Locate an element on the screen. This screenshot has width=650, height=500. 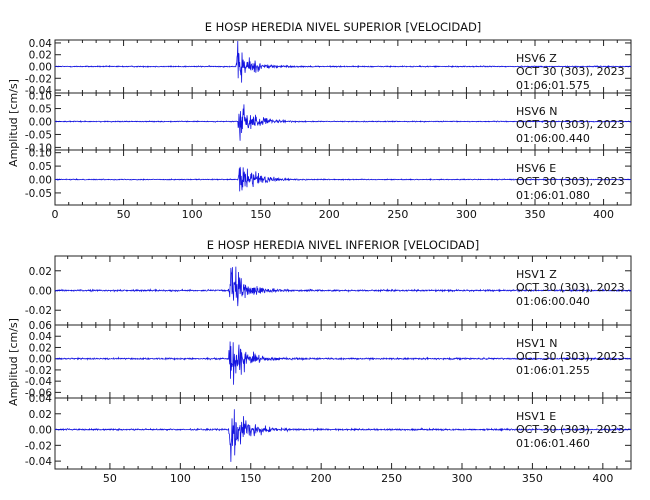
y-tick-label: -0.10 is located at coordinates (38, 148).